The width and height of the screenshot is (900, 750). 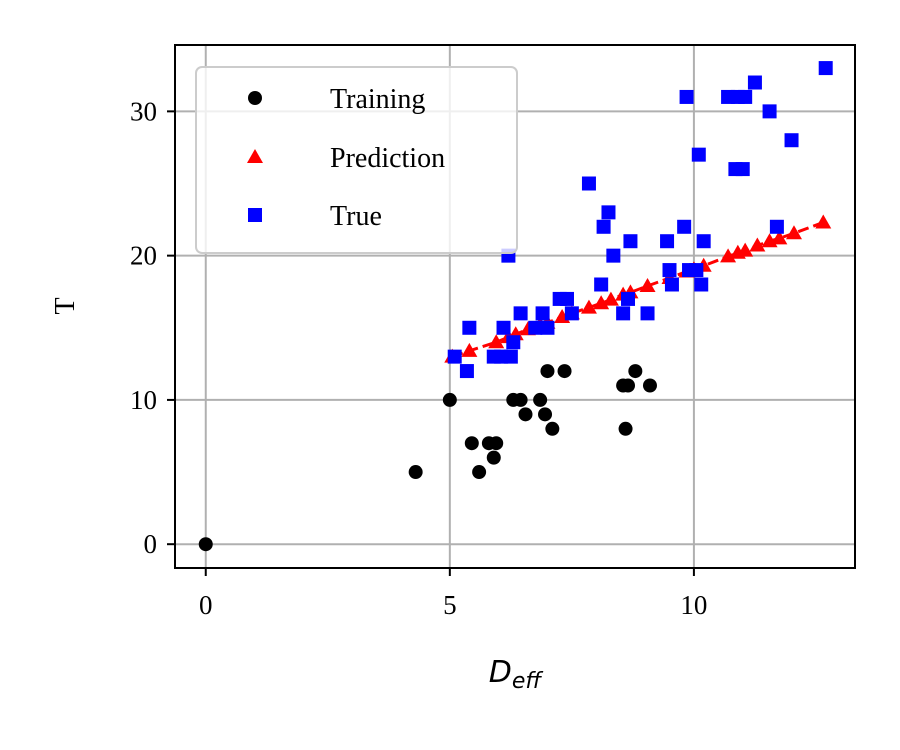 What do you see at coordinates (255, 215) in the screenshot?
I see `legend-marker-true` at bounding box center [255, 215].